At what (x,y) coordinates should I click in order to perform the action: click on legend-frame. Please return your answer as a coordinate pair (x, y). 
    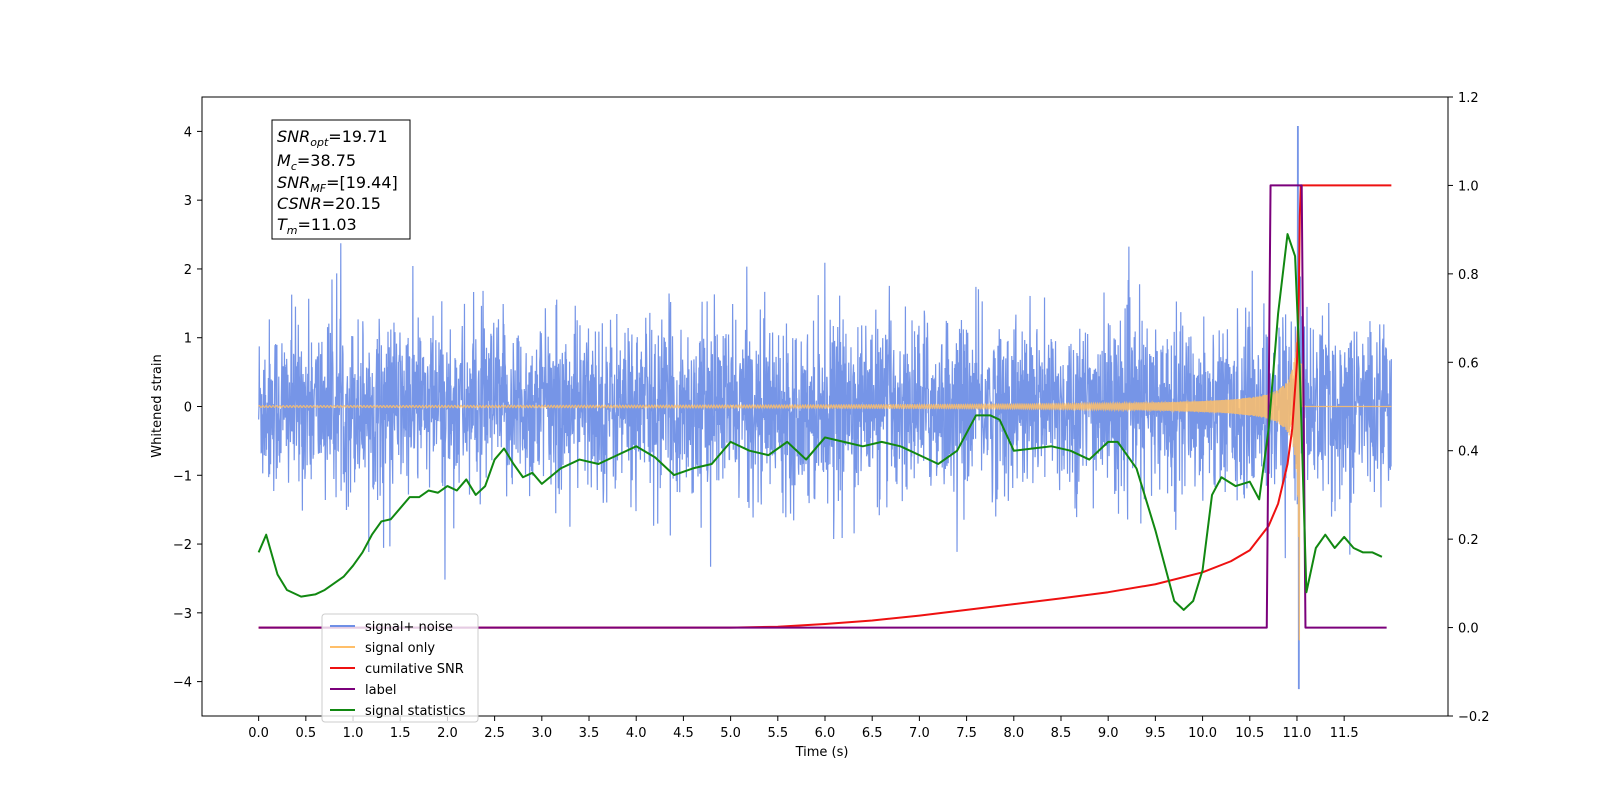
    Looking at the image, I should click on (400, 668).